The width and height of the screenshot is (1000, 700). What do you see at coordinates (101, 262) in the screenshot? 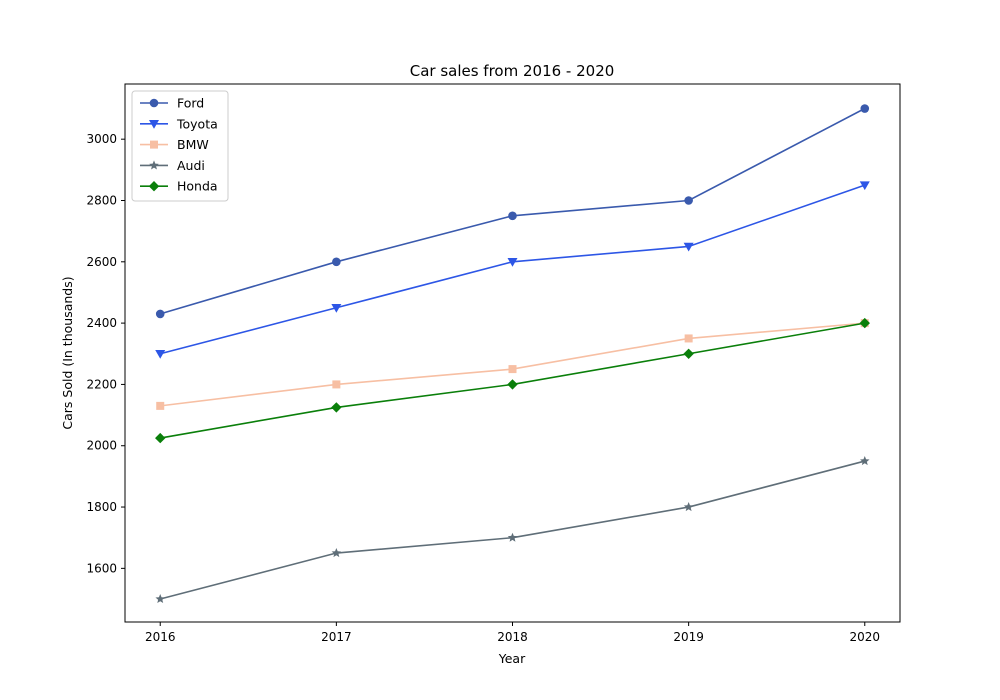
I see `y-tick-label: 2600` at bounding box center [101, 262].